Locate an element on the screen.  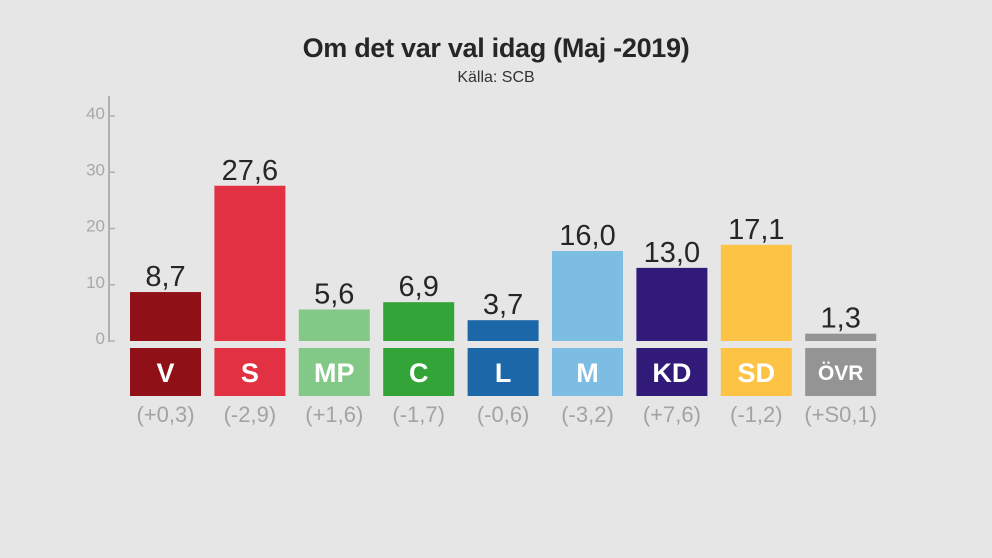
value-label: 1,3 is located at coordinates (841, 319).